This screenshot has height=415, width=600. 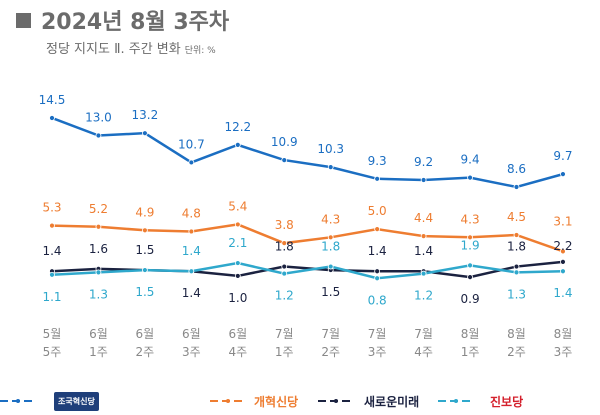 What do you see at coordinates (276, 401) in the screenshot?
I see `legend-label: 개혁신당` at bounding box center [276, 401].